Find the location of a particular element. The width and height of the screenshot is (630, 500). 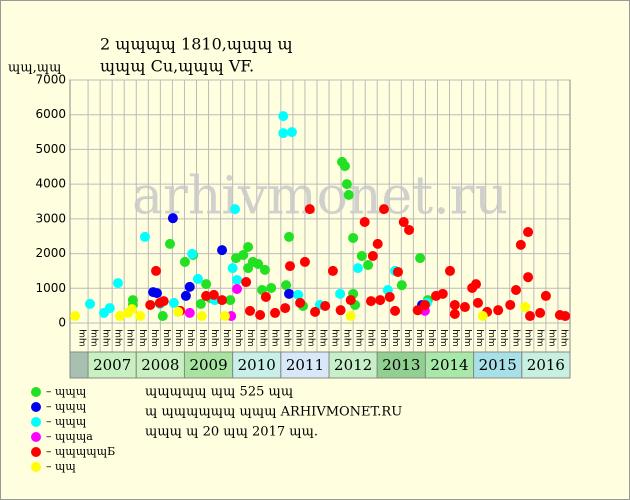

note: ɰɰɰ ɰ 20 ɰɰ 2017 ɰɰ. is located at coordinates (231, 432).